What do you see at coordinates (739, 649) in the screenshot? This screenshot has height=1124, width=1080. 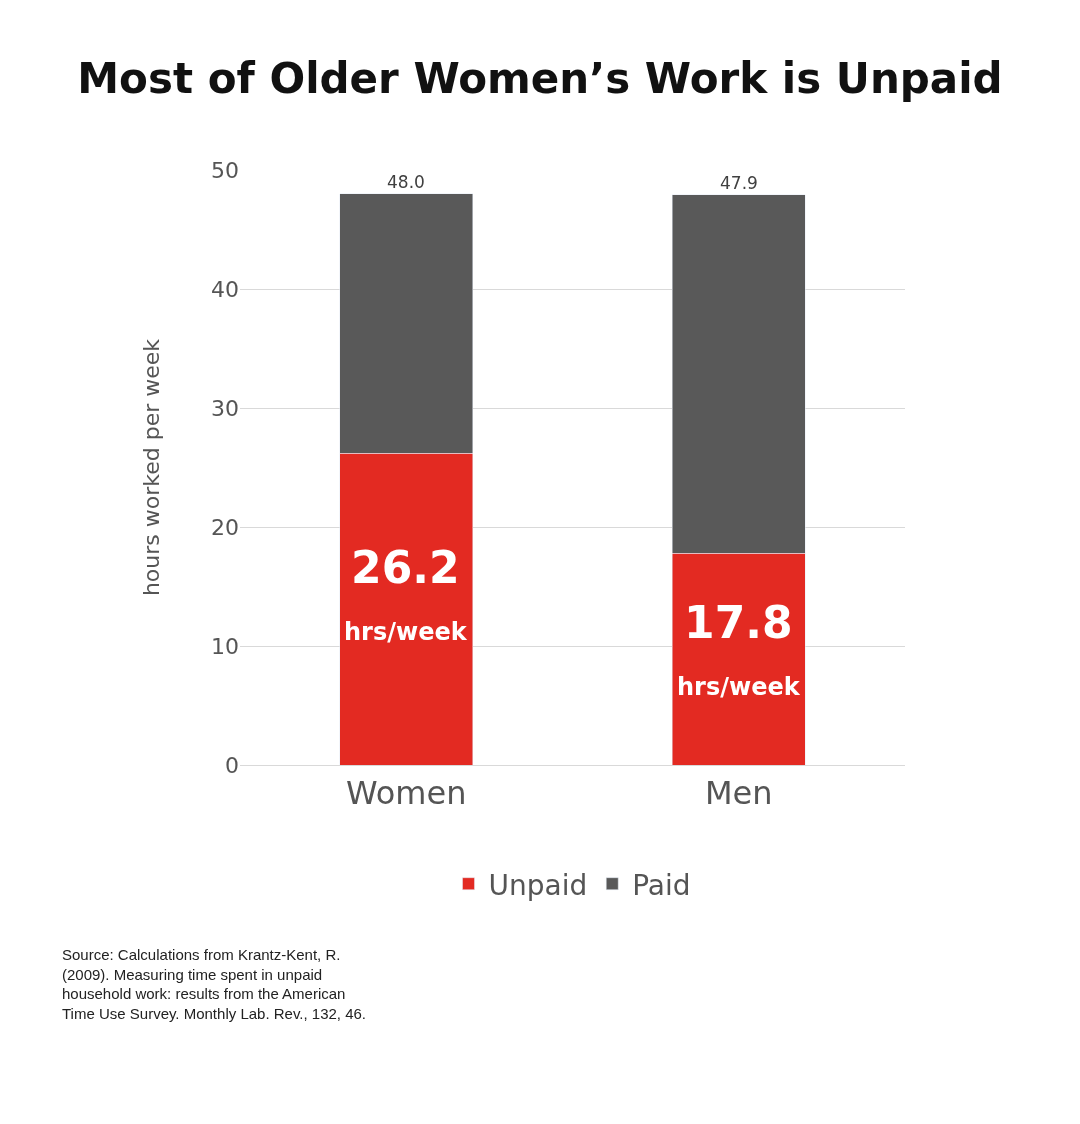 I see `data-label: 17.8 hrs/week` at bounding box center [739, 649].